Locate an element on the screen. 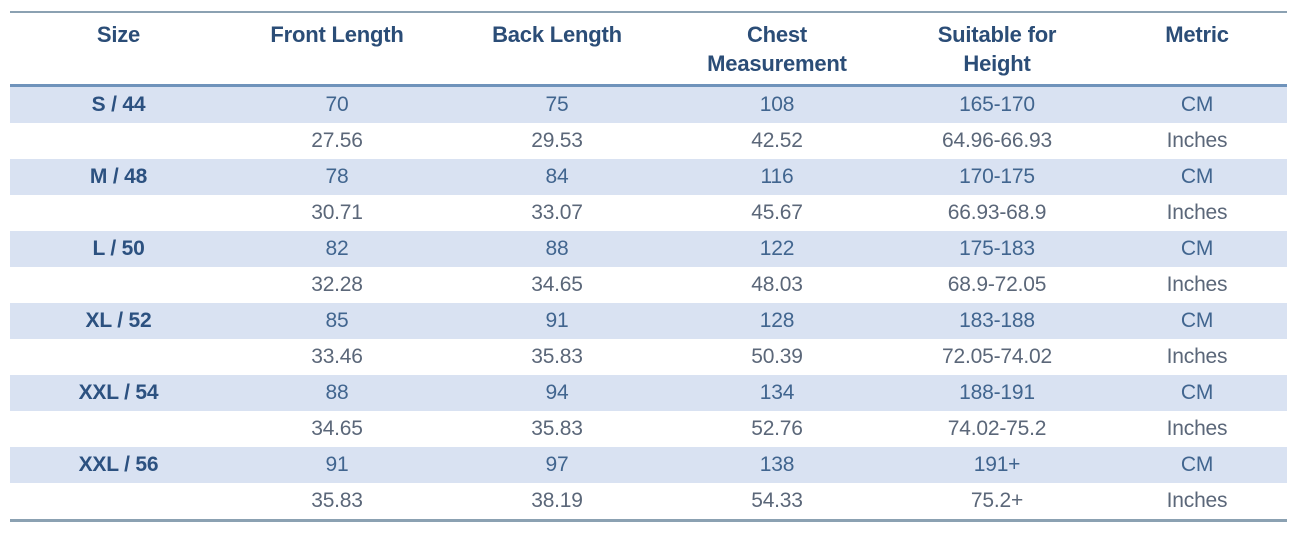 This screenshot has height=533, width=1296. value-cell: 170-175 is located at coordinates (997, 177).